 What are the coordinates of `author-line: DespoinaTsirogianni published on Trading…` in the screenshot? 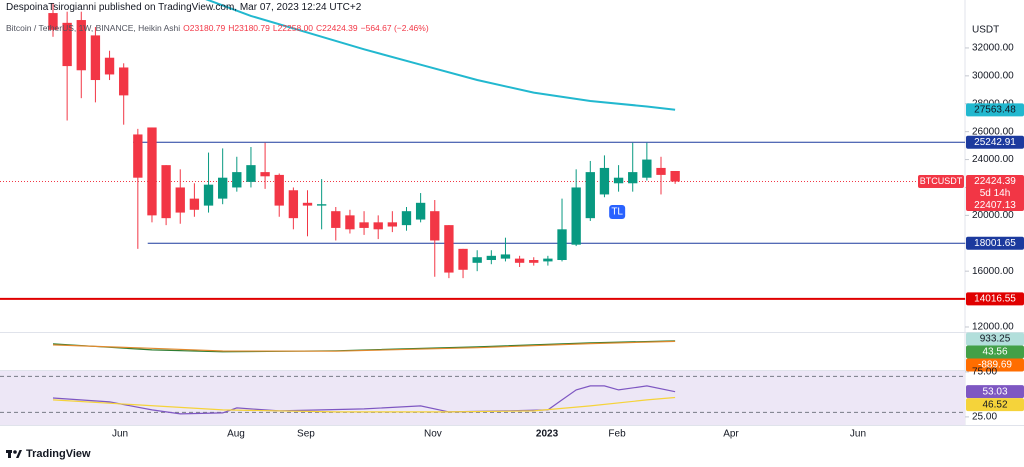 It's located at (184, 7).